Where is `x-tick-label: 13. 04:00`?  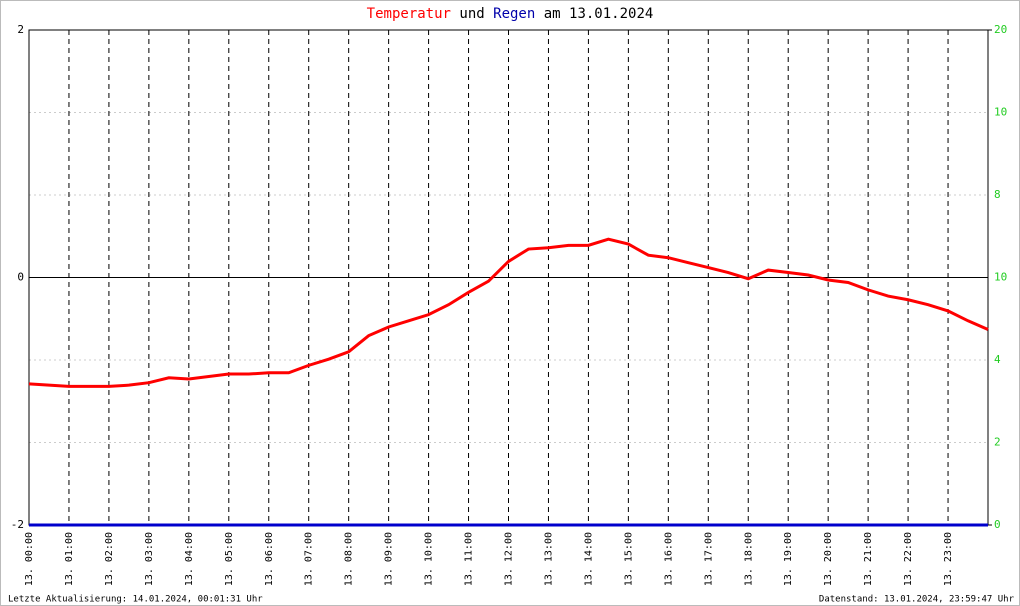 x-tick-label: 13. 04:00 is located at coordinates (189, 559).